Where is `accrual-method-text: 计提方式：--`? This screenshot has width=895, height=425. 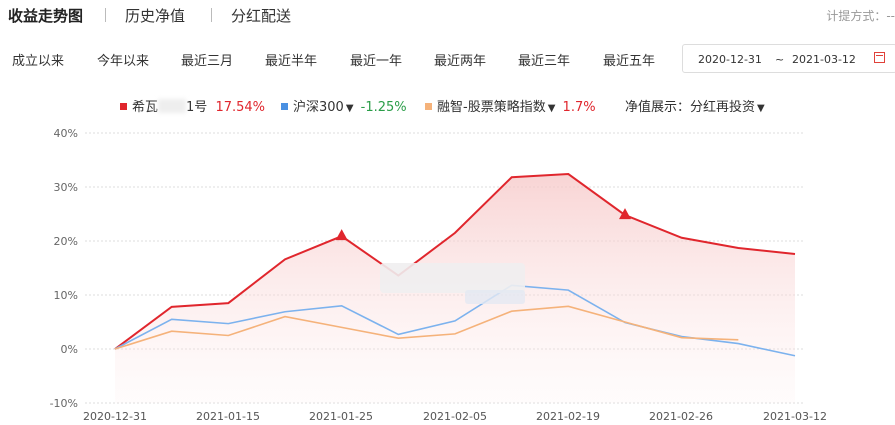
accrual-method-text: 计提方式：-- is located at coordinates (860, 16).